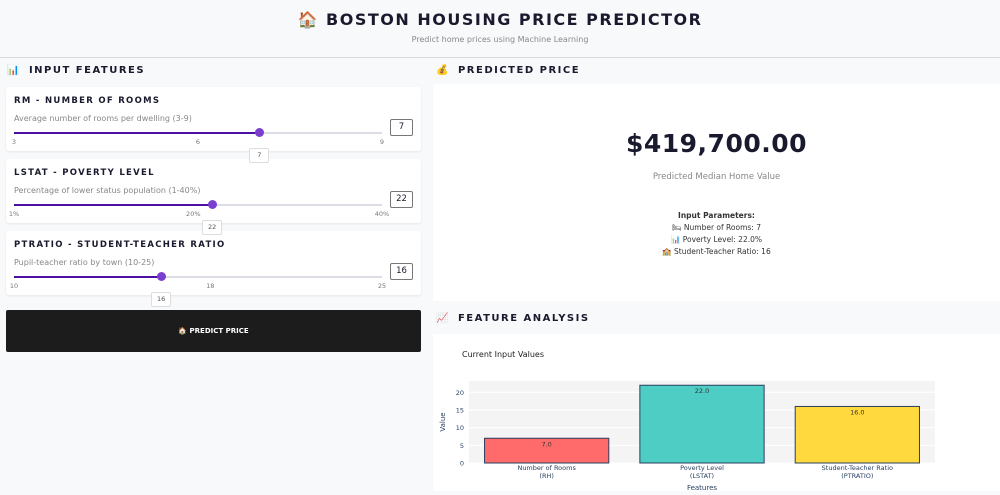  I want to click on slider-tick: 9, so click(382, 142).